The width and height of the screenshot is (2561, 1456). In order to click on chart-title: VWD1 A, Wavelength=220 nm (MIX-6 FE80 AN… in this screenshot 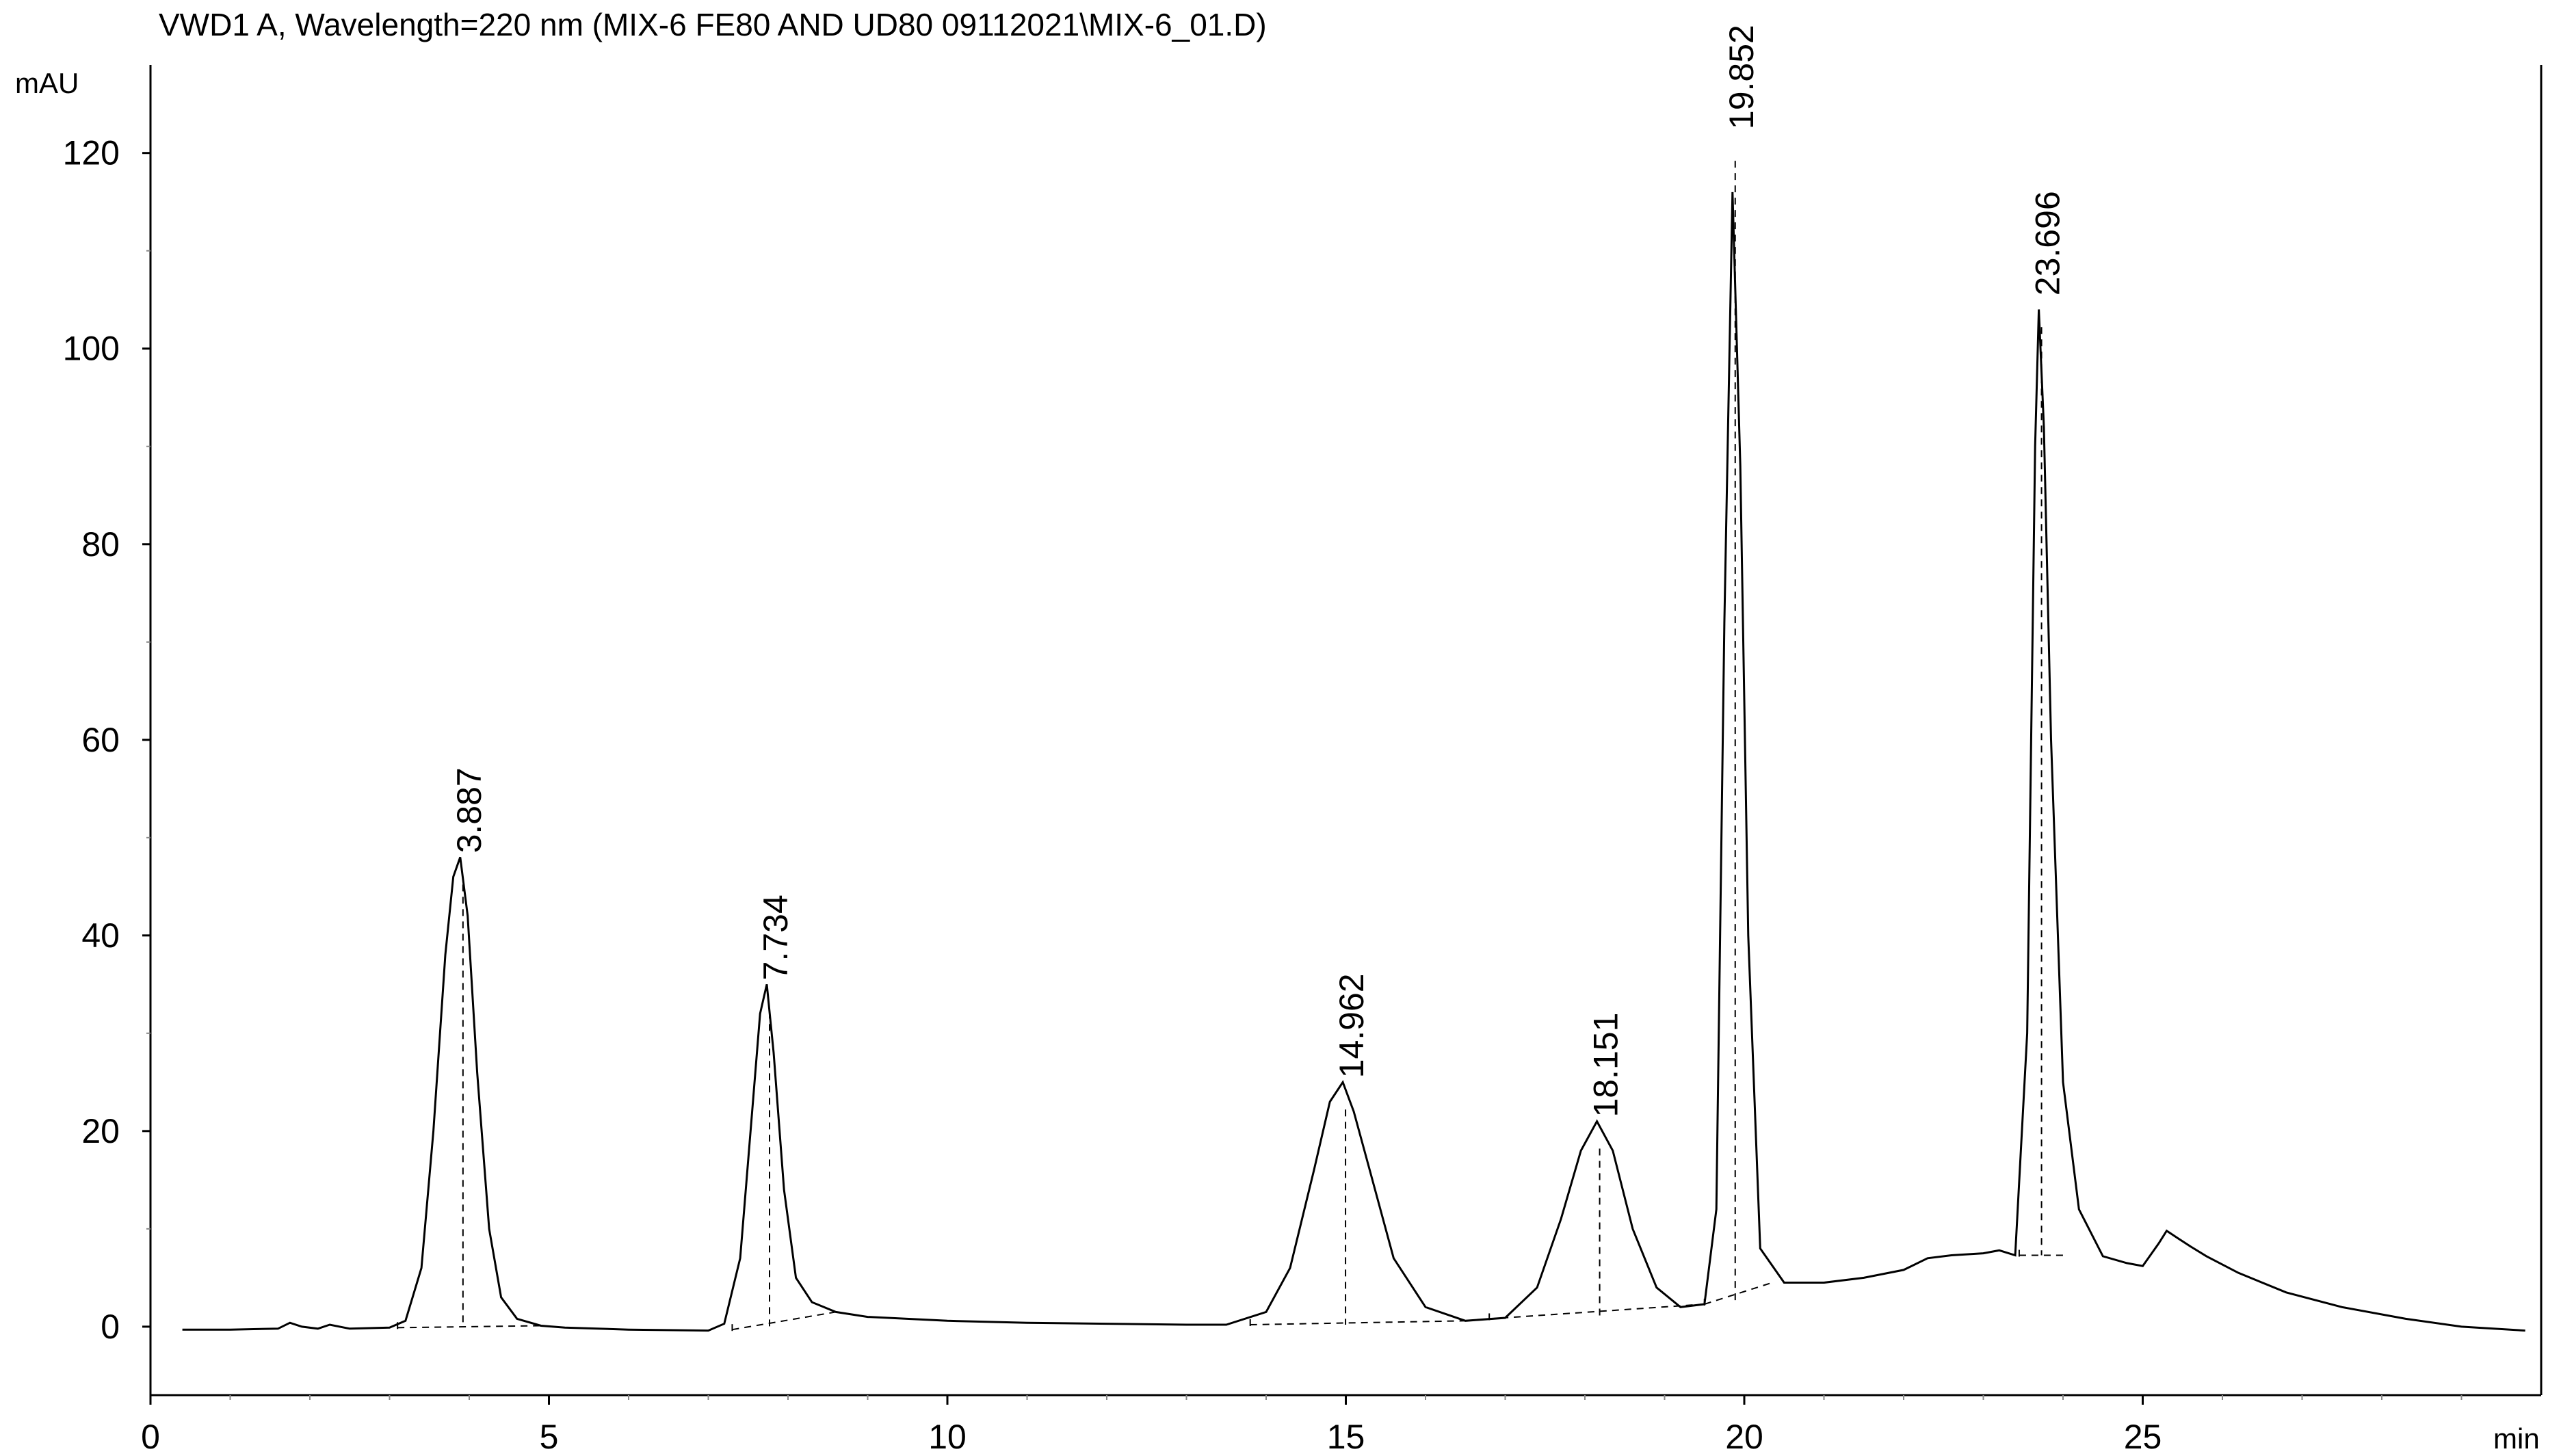, I will do `click(713, 24)`.